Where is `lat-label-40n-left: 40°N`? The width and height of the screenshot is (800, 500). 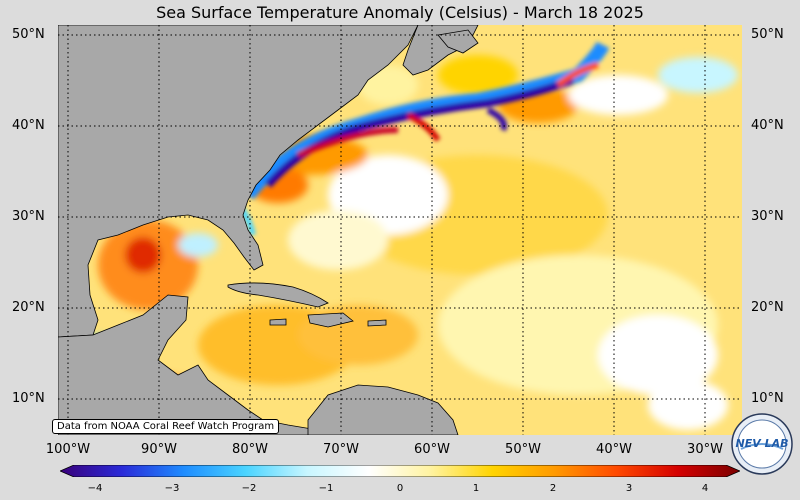 lat-label-40n-left: 40°N is located at coordinates (28, 125).